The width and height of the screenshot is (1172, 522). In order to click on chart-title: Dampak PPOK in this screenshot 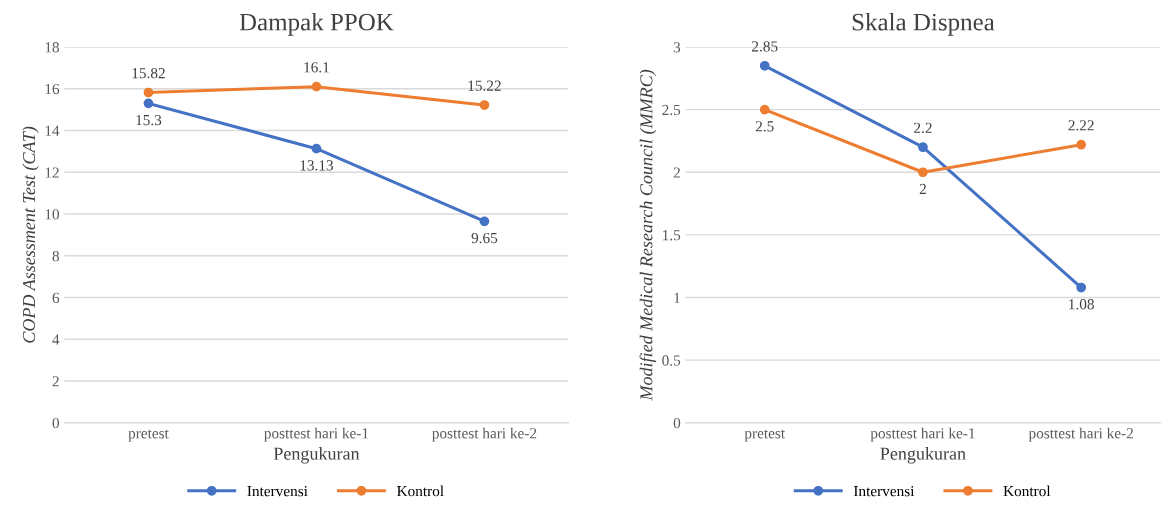, I will do `click(316, 24)`.